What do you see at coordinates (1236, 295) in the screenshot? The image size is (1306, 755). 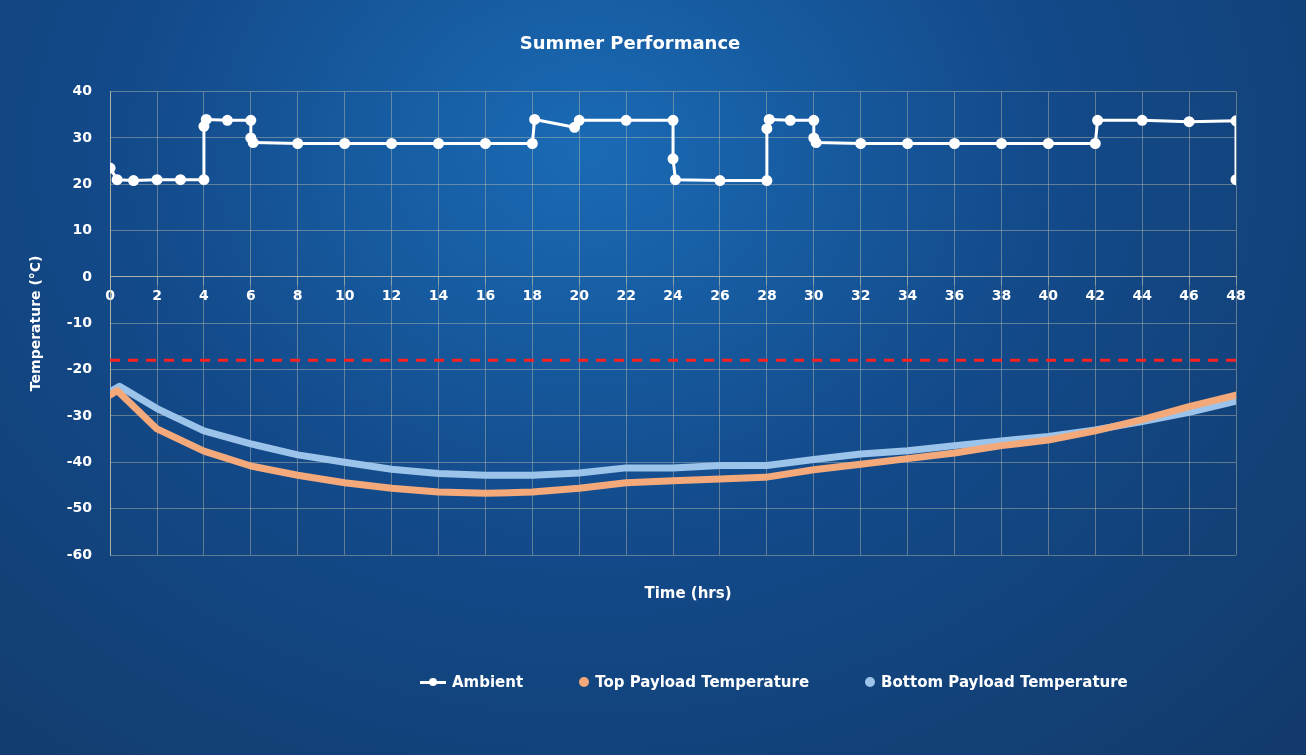 I see `x-tick-label: 48` at bounding box center [1236, 295].